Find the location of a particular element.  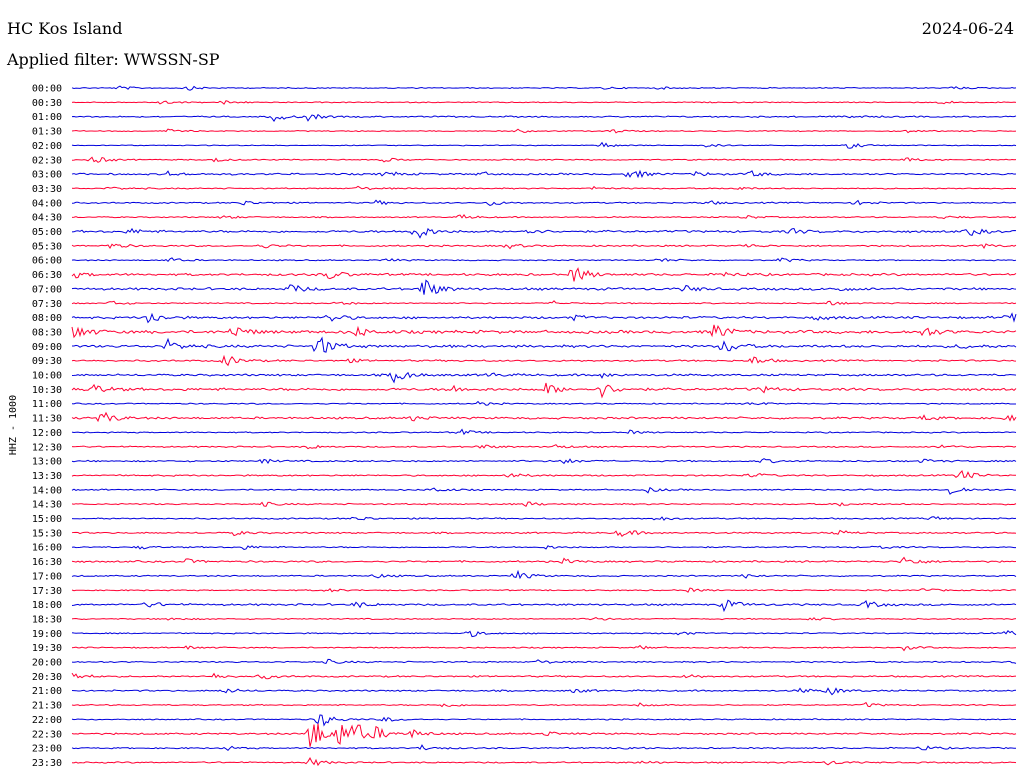

time-label-1430: 14:30 is located at coordinates (47, 505).